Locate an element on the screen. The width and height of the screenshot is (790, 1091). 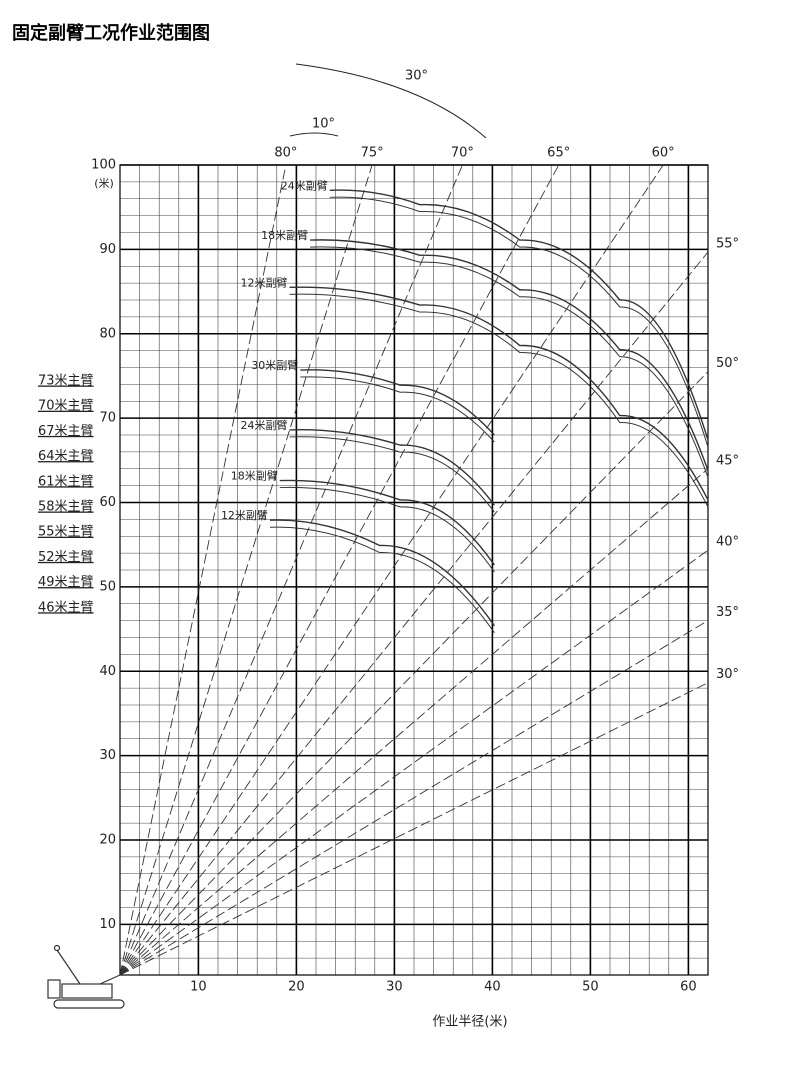
y-tick-label: 20 is located at coordinates (107, 840).